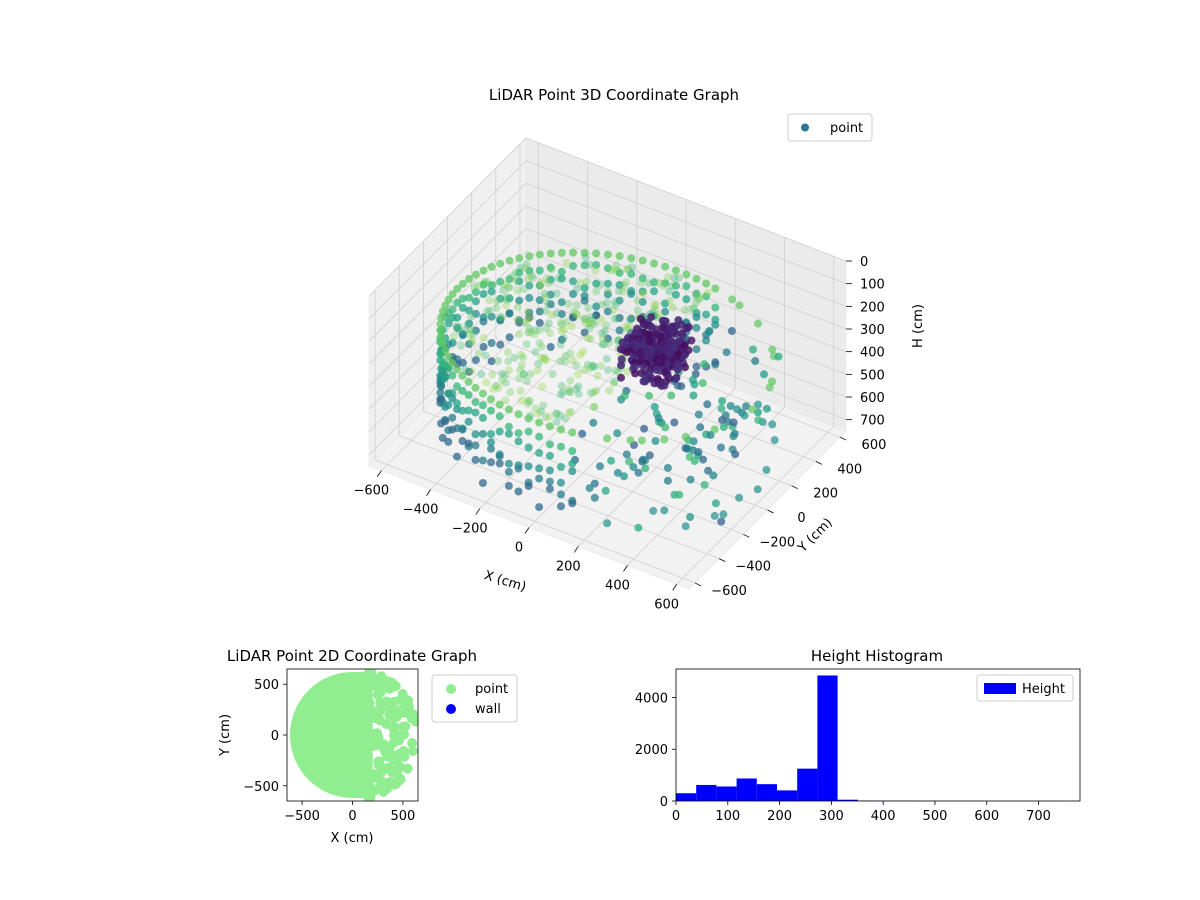  Describe the element at coordinates (1038, 816) in the screenshot. I see `histogram-xtick-label: 700` at that location.